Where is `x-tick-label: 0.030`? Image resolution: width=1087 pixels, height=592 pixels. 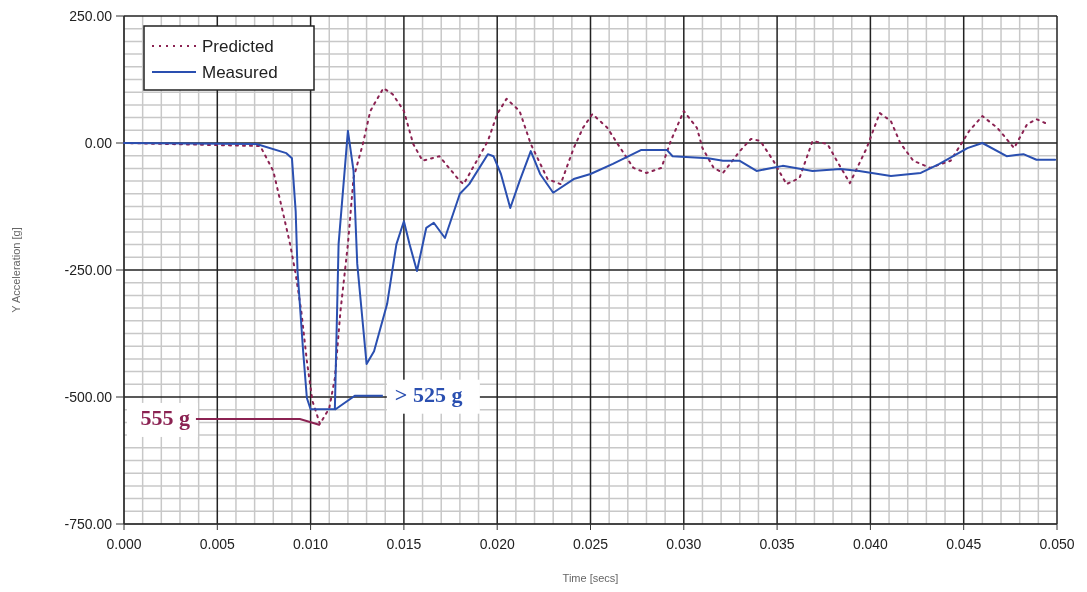 x-tick-label: 0.030 is located at coordinates (684, 544).